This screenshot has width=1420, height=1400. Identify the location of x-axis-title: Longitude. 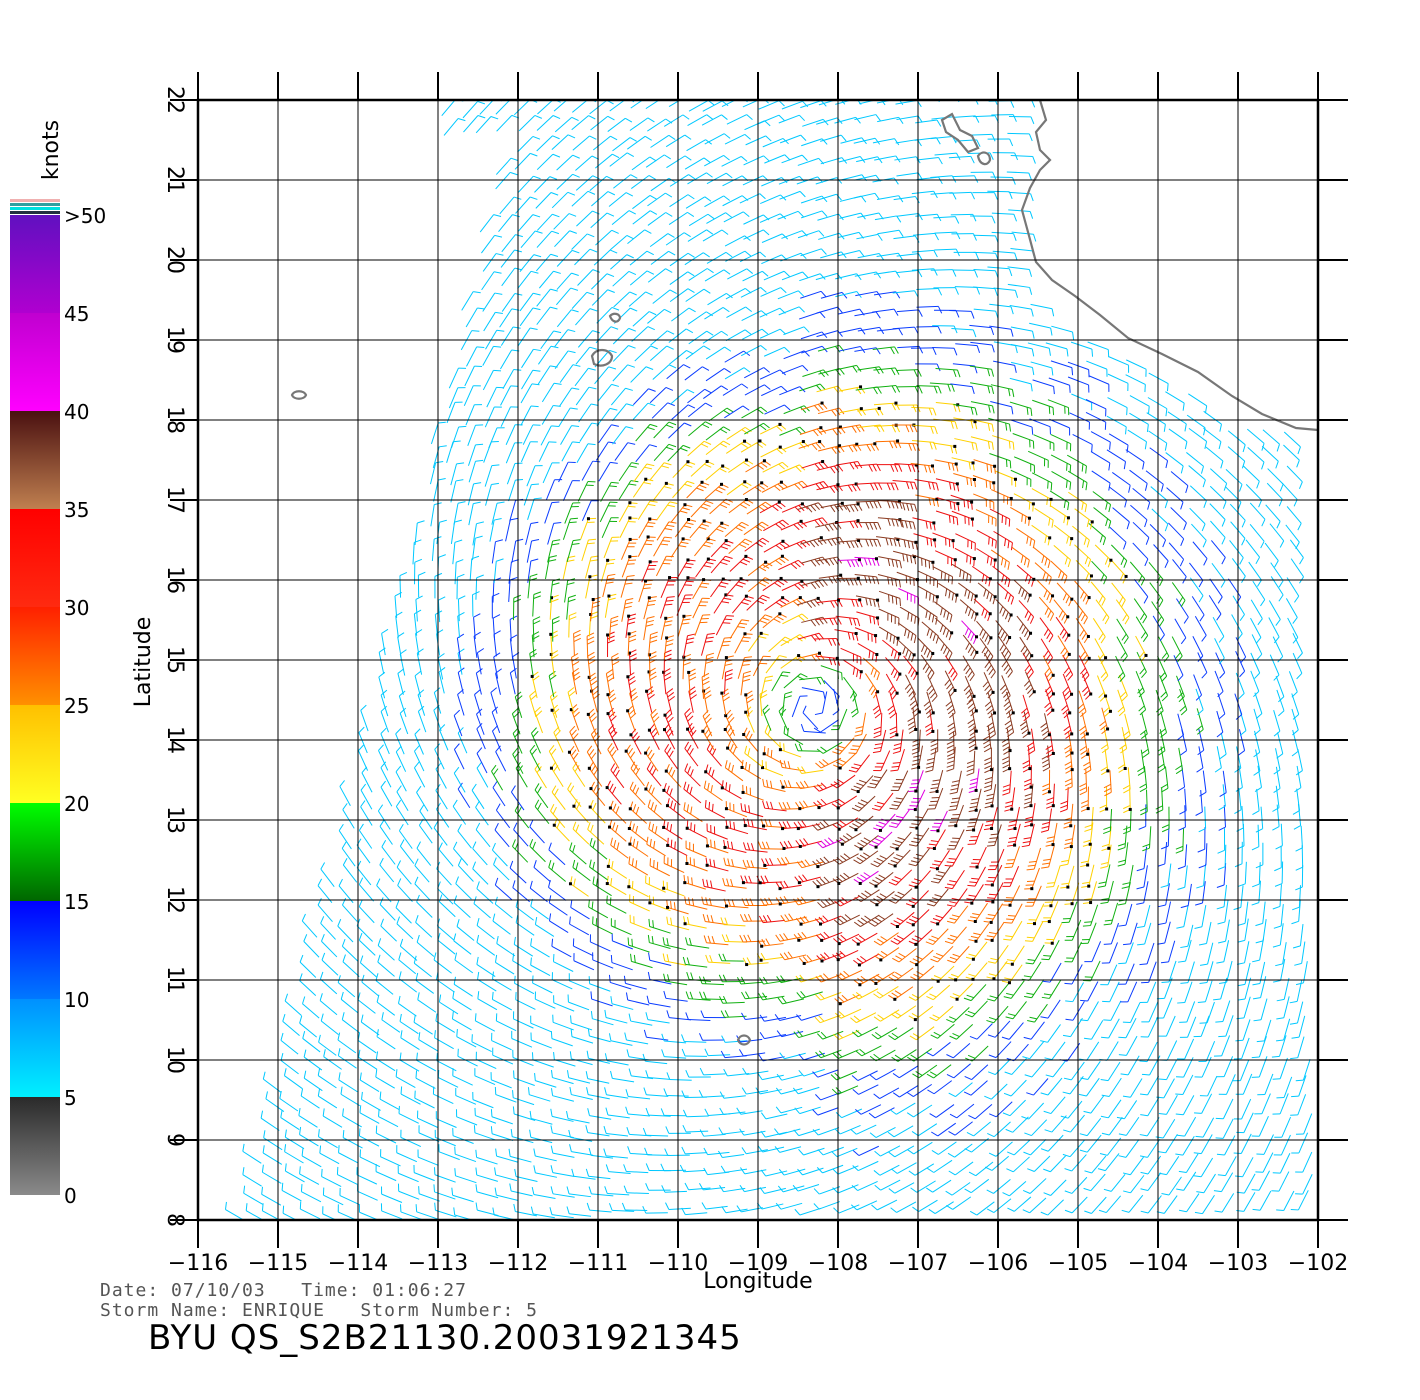
(757, 1281).